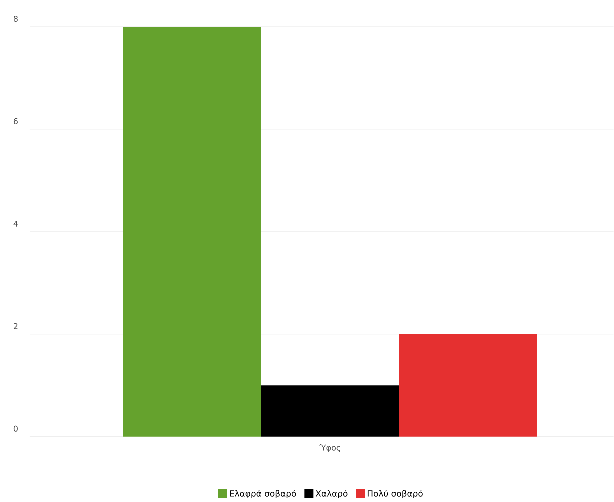 The height and width of the screenshot is (502, 614). I want to click on legend-label: Χαλαρό, so click(332, 494).